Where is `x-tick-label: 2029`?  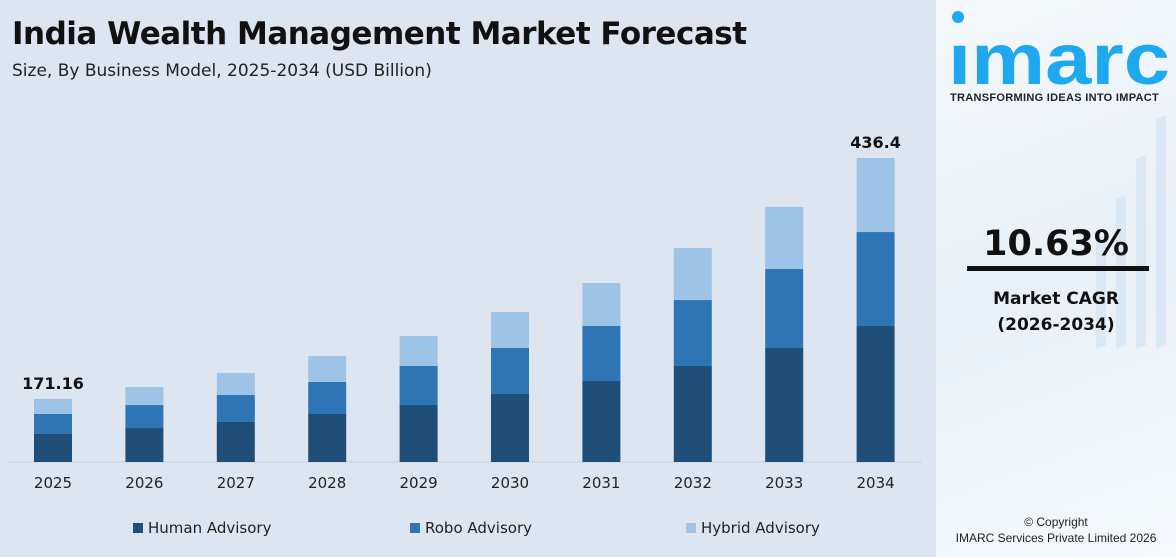
x-tick-label: 2029 is located at coordinates (419, 483).